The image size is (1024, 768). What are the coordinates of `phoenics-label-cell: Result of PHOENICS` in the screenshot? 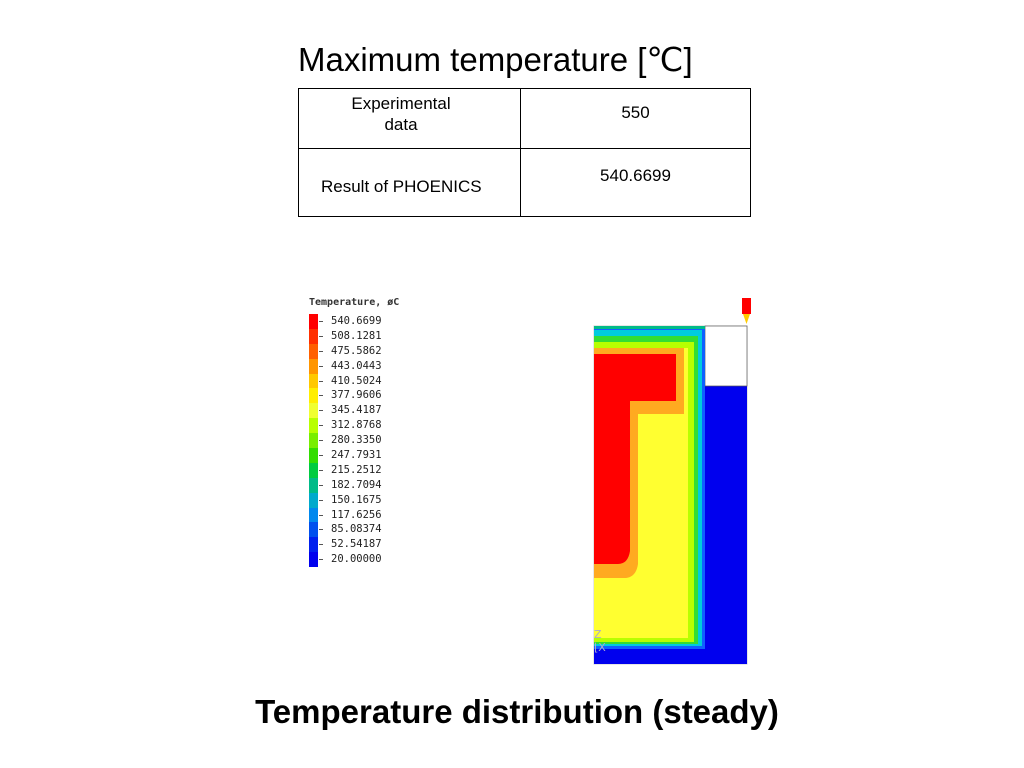 It's located at (409, 182).